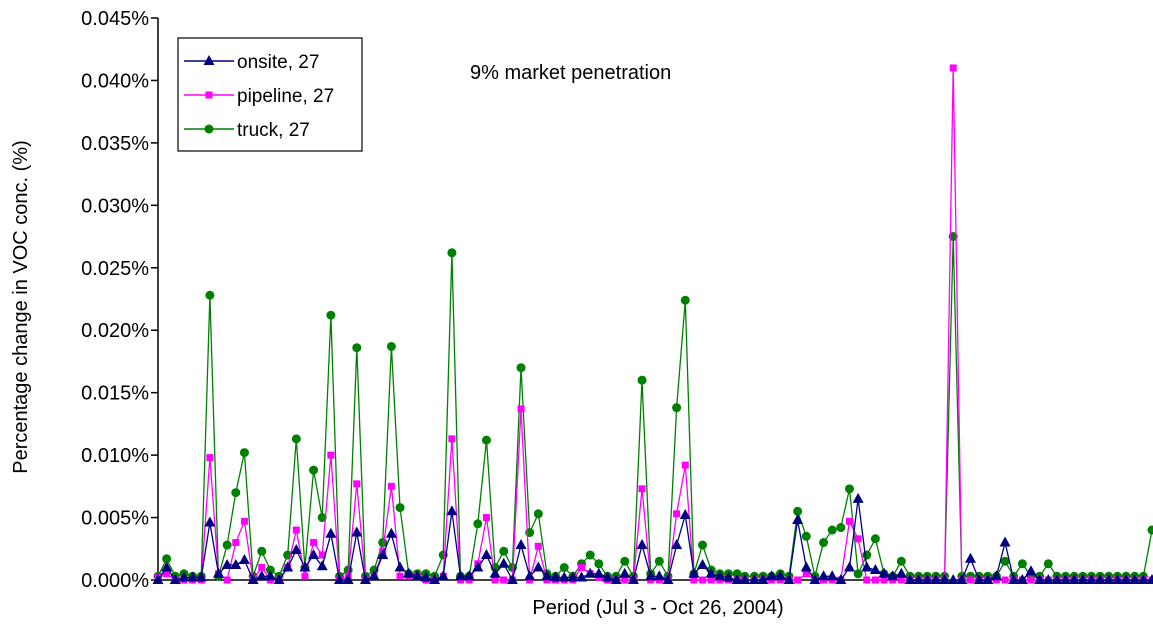 This screenshot has height=626, width=1153. Describe the element at coordinates (115, 19) in the screenshot. I see `y-tick-label: 0.045%` at that location.